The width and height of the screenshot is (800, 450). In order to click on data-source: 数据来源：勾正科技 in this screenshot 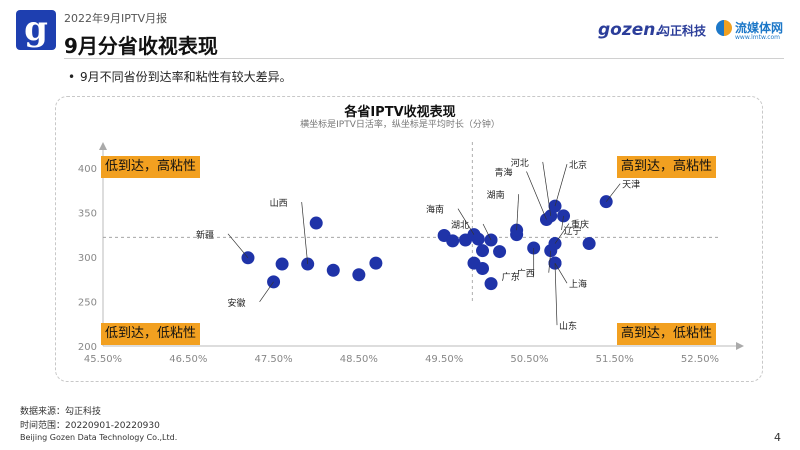, I will do `click(61, 412)`.